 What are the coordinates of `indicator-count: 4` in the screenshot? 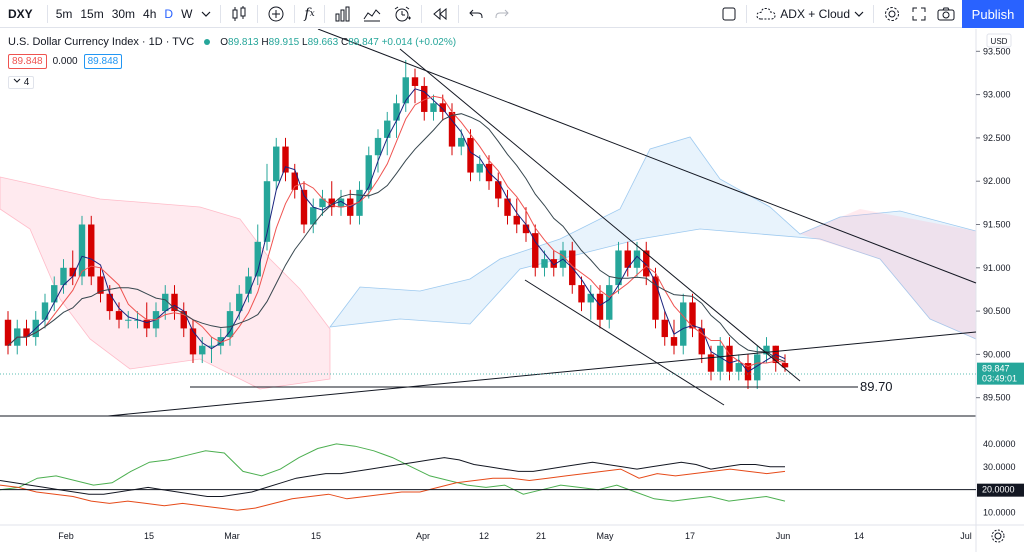 It's located at (26, 82).